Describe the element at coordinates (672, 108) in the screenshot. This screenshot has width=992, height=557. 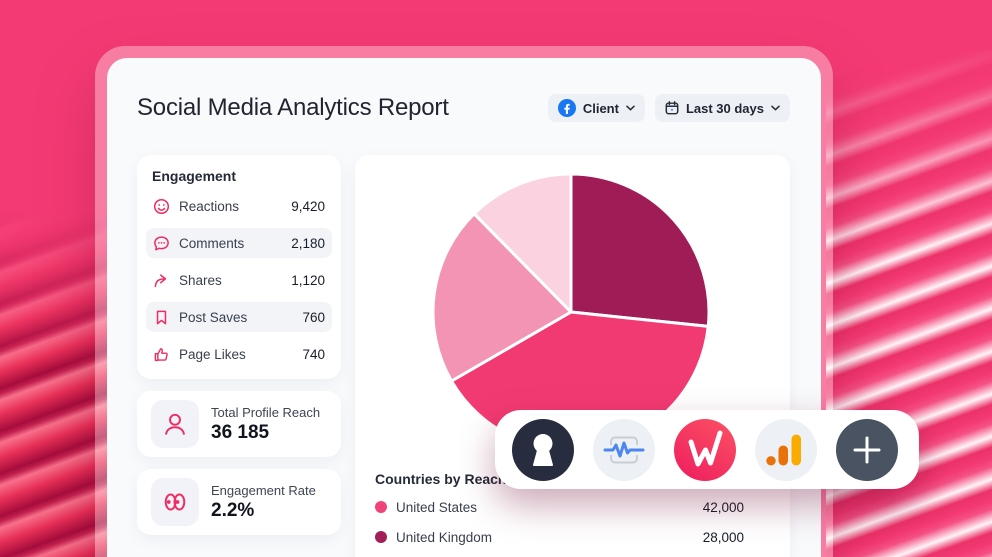
I see `calendar-icon` at that location.